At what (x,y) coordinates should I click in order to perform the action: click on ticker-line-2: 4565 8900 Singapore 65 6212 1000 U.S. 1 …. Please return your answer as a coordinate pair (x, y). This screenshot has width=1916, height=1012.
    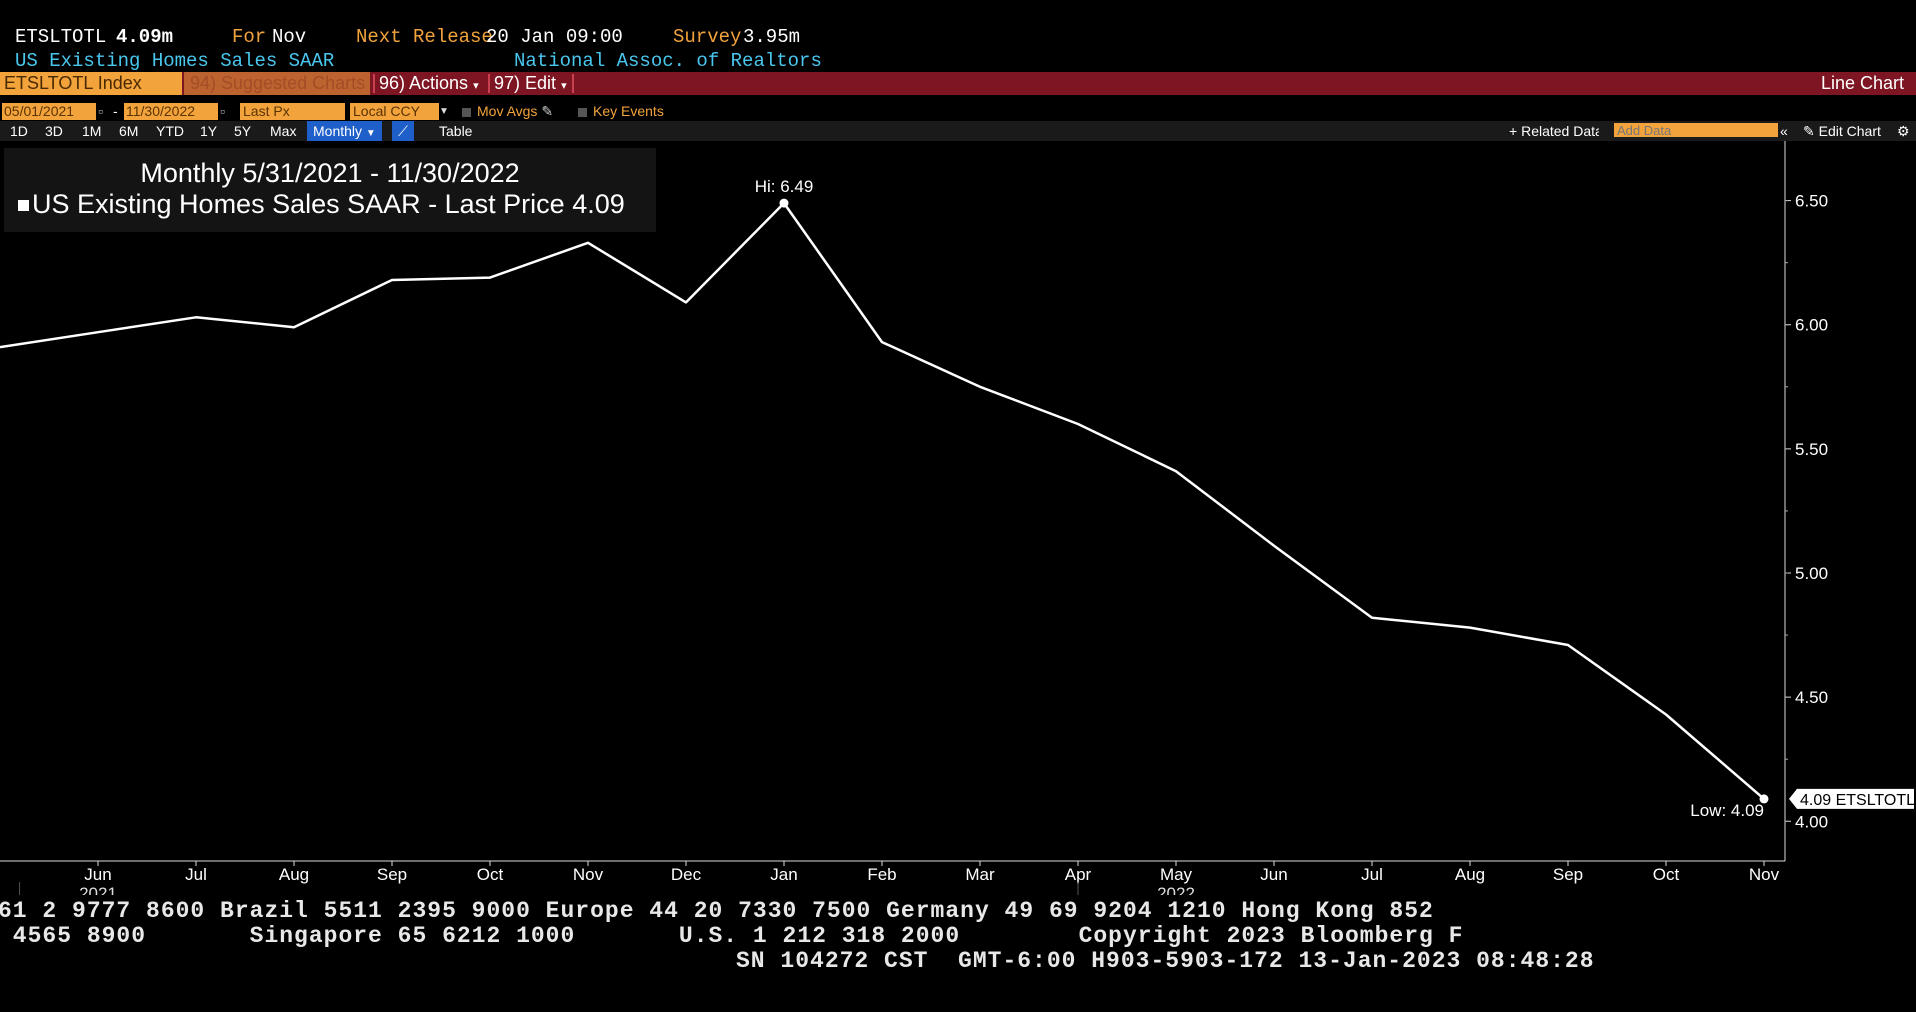
    Looking at the image, I should click on (732, 936).